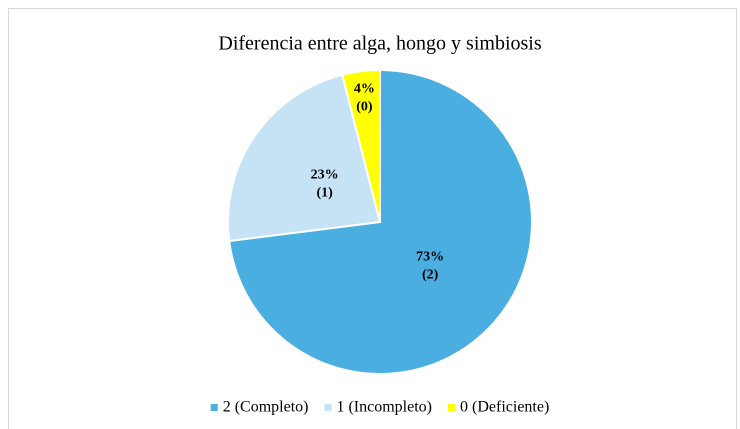  I want to click on legend-label: 1 (Incompleto), so click(384, 407).